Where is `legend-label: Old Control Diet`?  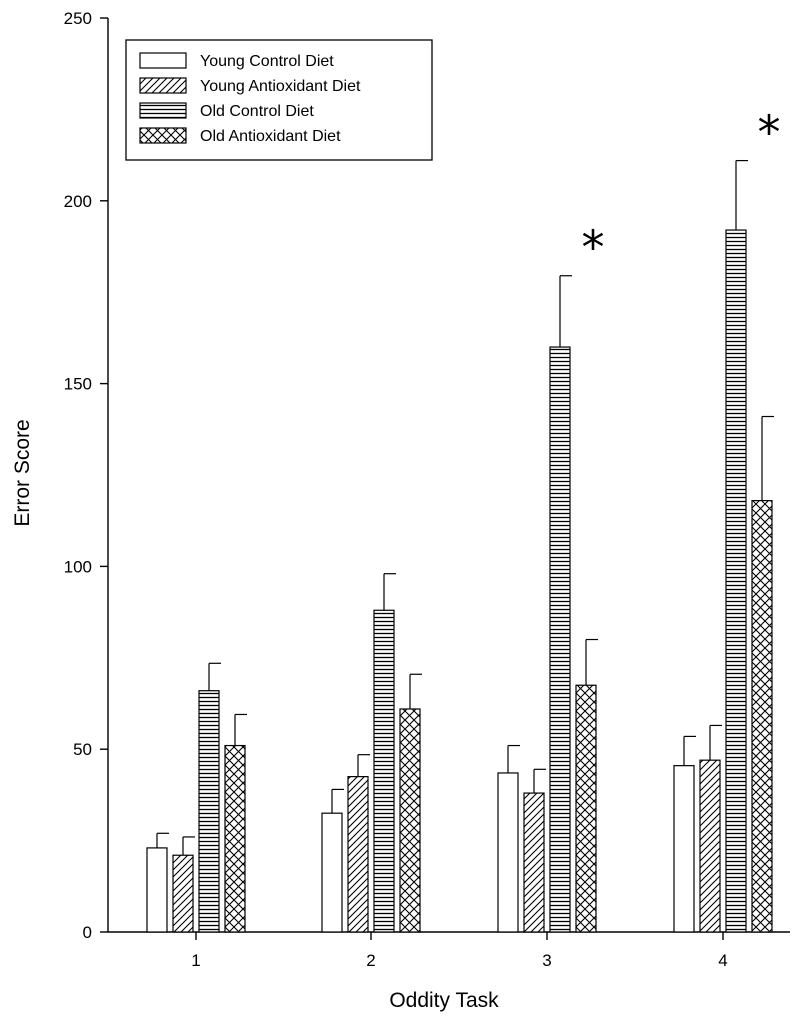 legend-label: Old Control Diet is located at coordinates (257, 111).